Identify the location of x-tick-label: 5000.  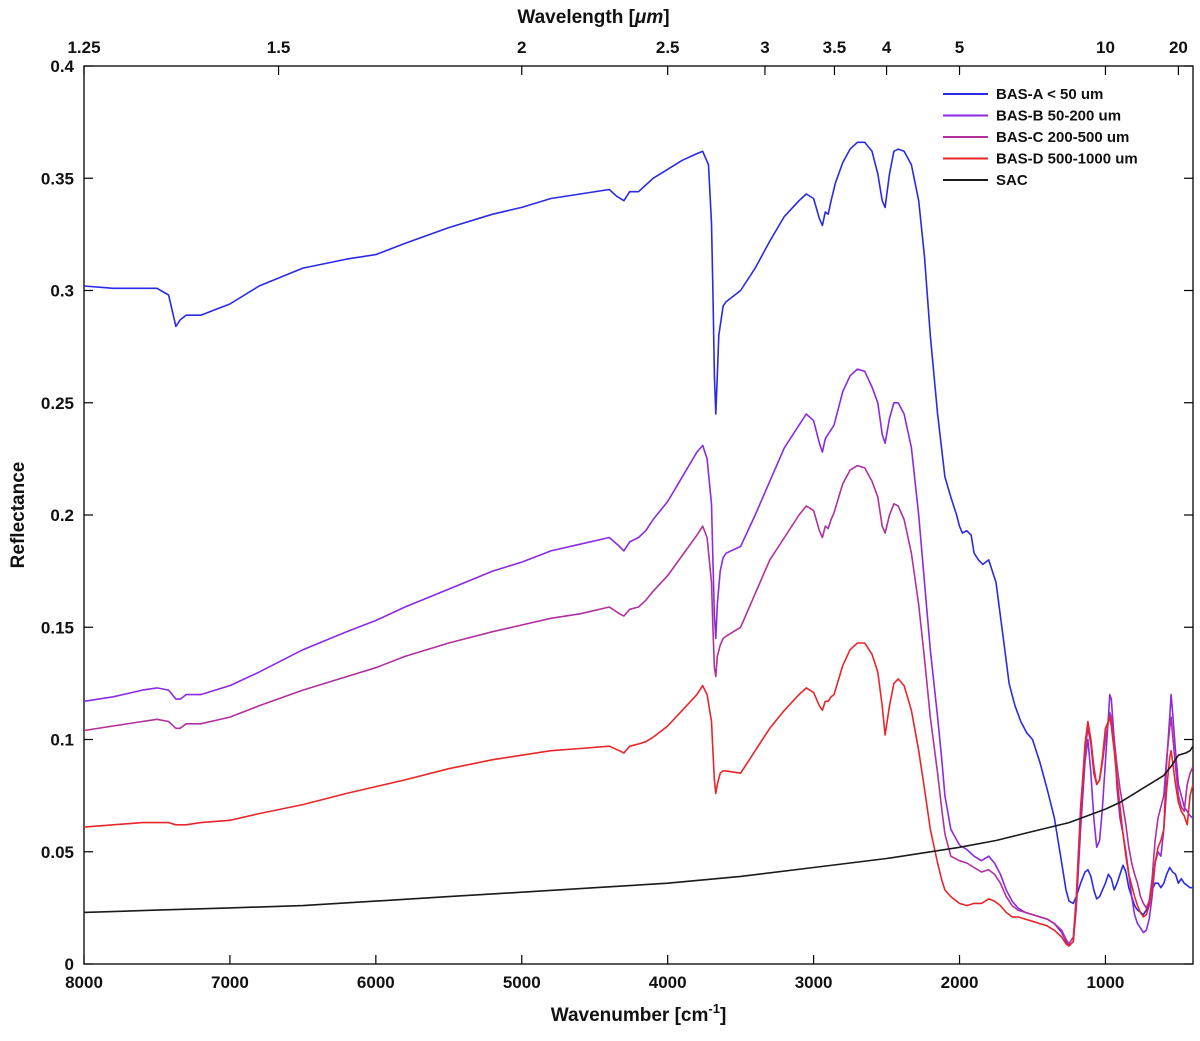
(522, 982).